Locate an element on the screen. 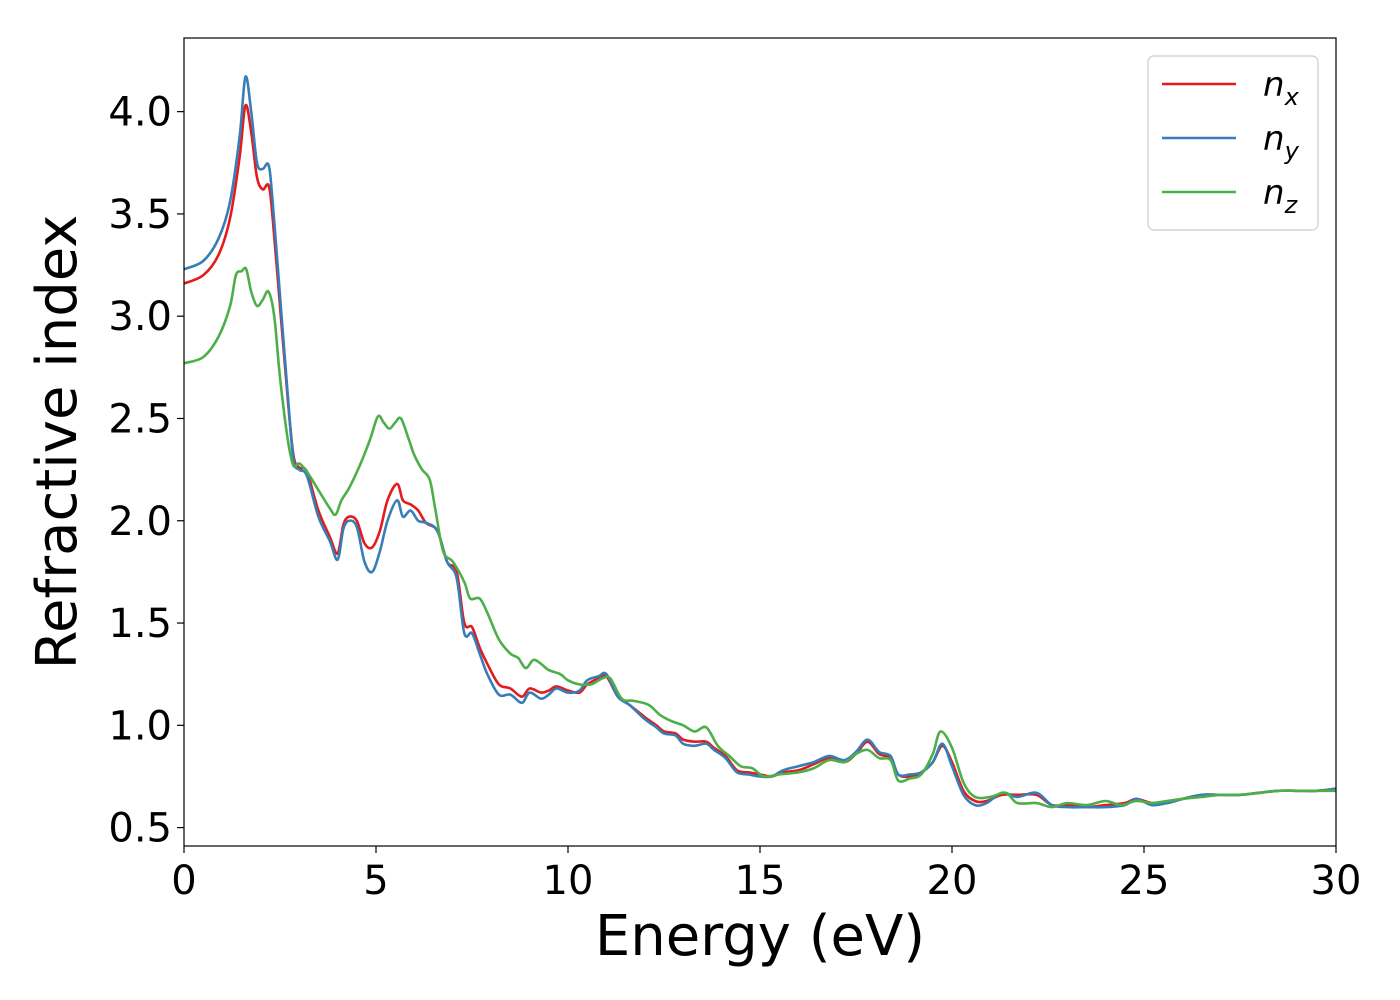 The width and height of the screenshot is (1400, 1000). legend-box is located at coordinates (1233, 143).